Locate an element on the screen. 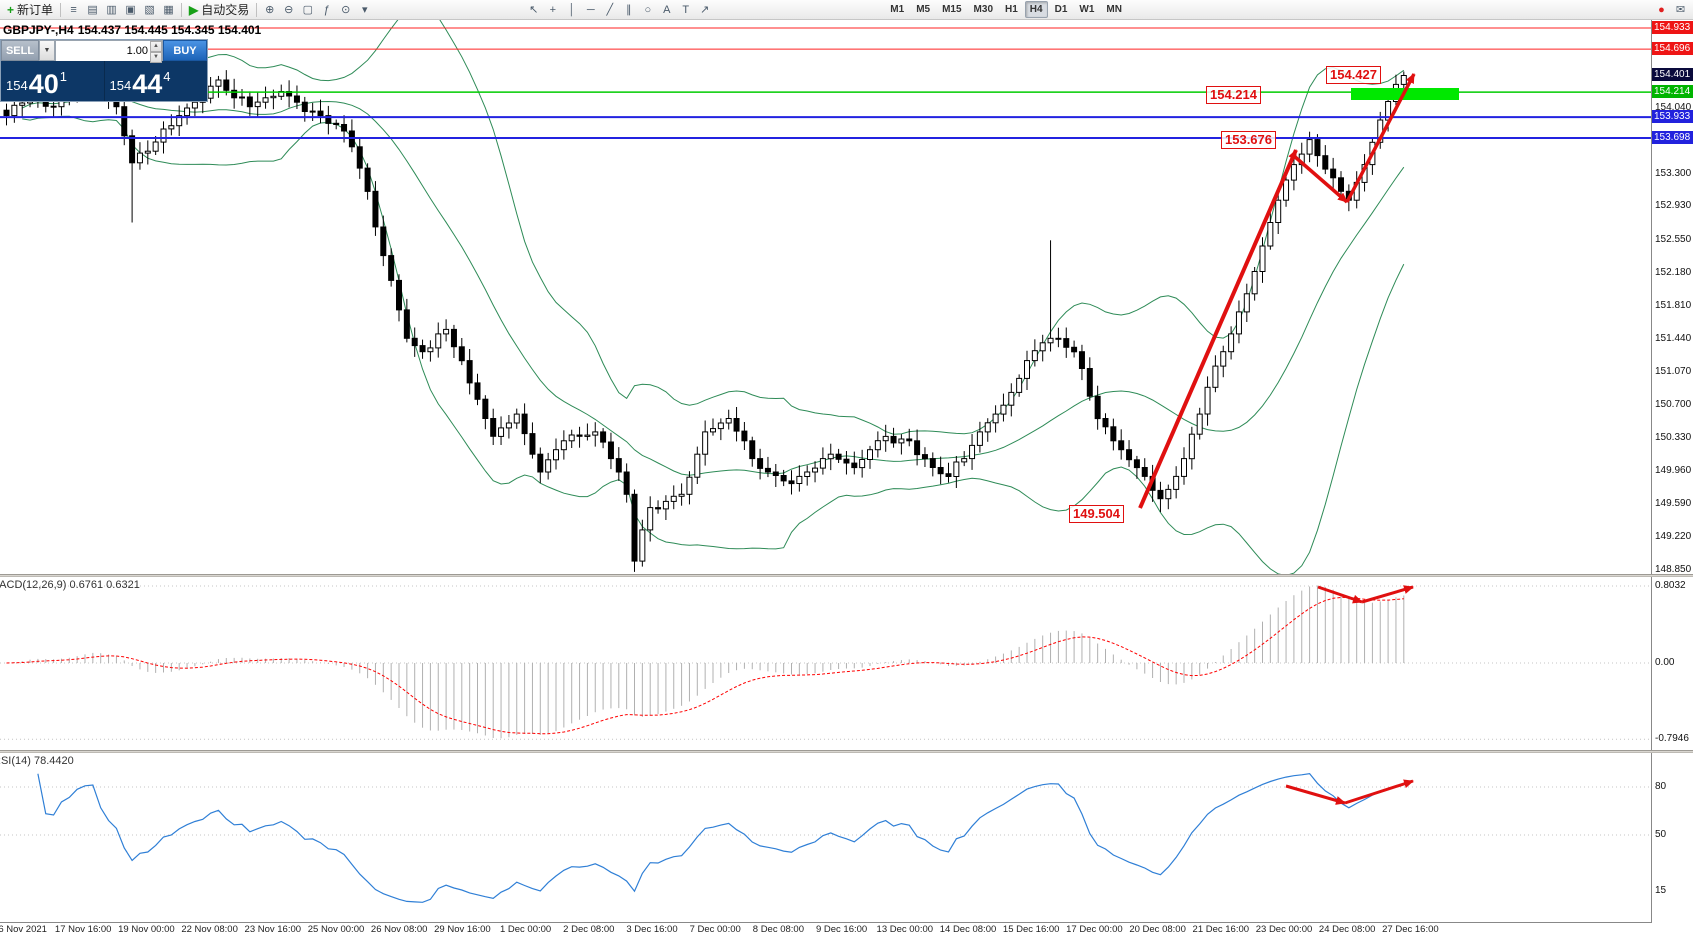 This screenshot has width=1693, height=935. price-axis-tick: 152.930 is located at coordinates (1673, 206).